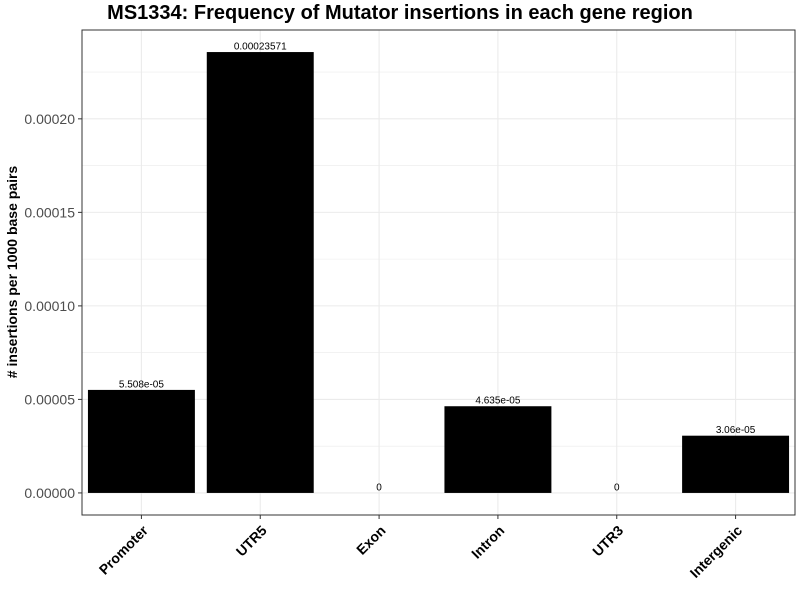  Describe the element at coordinates (49, 399) in the screenshot. I see `y-tick-label: 0.00005` at that location.